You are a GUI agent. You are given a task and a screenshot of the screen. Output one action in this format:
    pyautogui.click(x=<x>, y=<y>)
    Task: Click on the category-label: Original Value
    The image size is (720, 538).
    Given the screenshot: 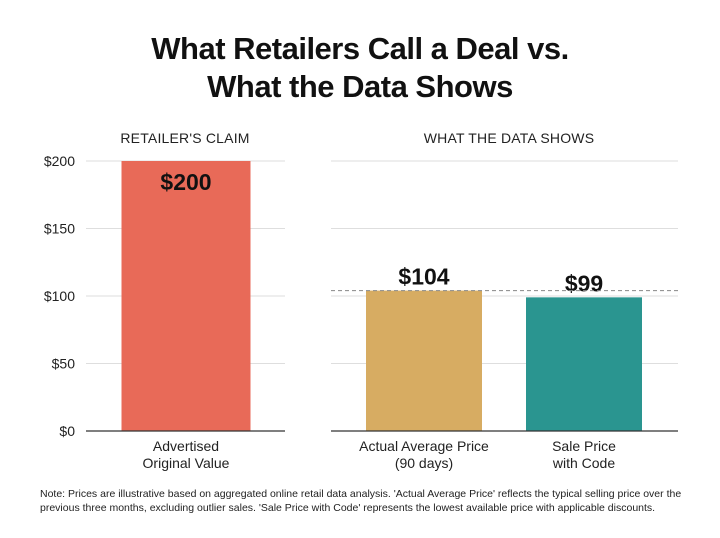 What is the action you would take?
    pyautogui.click(x=186, y=463)
    